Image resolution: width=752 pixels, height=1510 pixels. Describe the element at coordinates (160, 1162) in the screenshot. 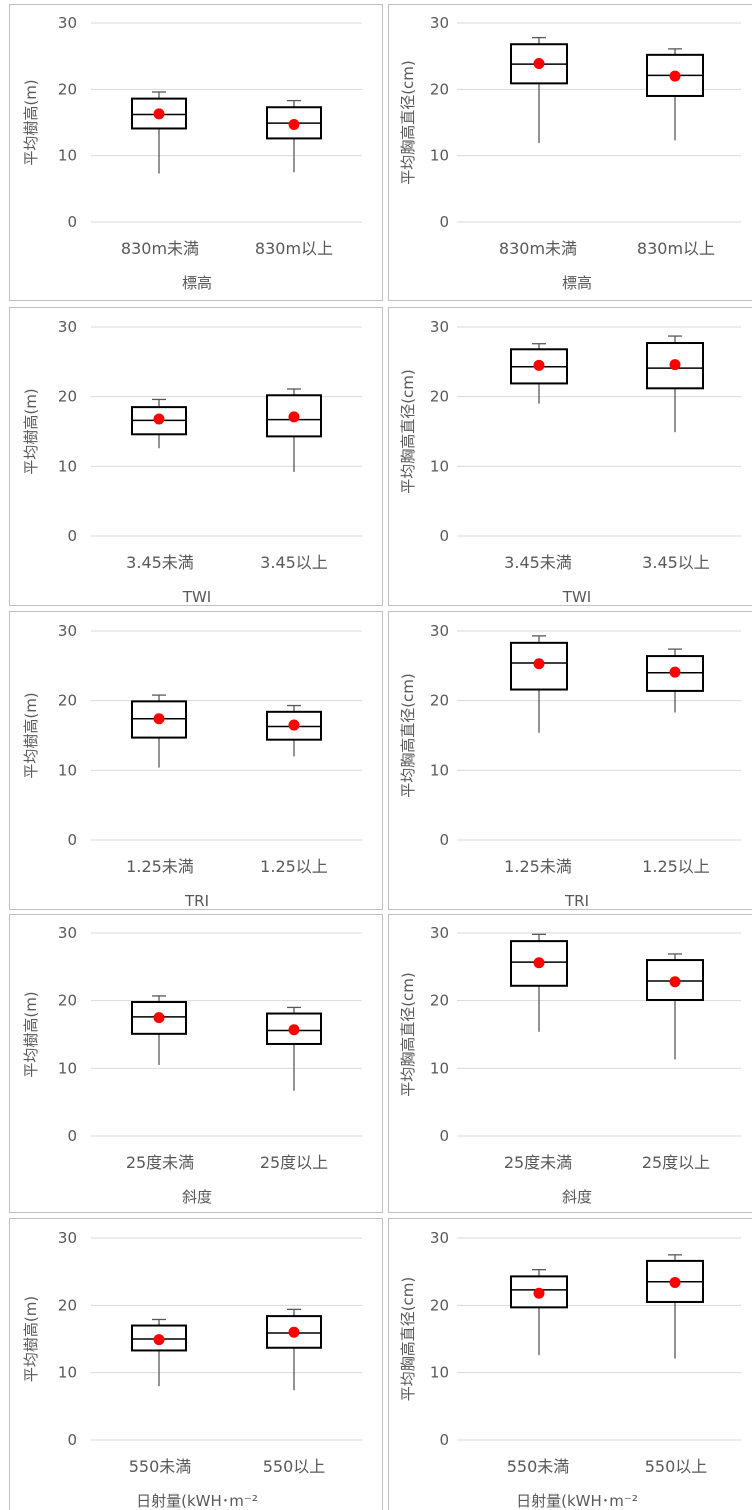

I see `x-category-label: 25度未満` at that location.